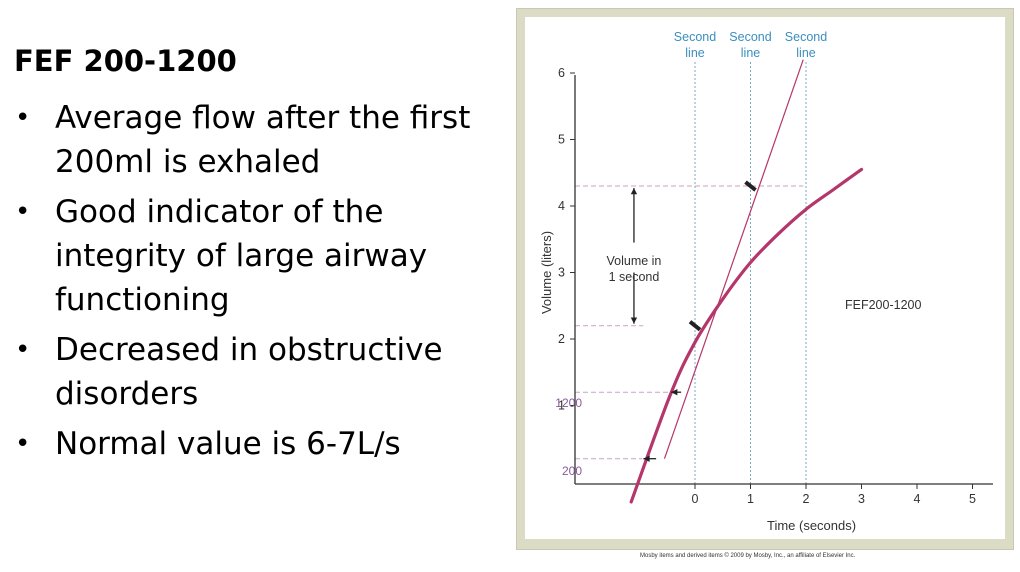 This screenshot has width=1020, height=572. What do you see at coordinates (806, 499) in the screenshot?
I see `x-tick-label: 2` at bounding box center [806, 499].